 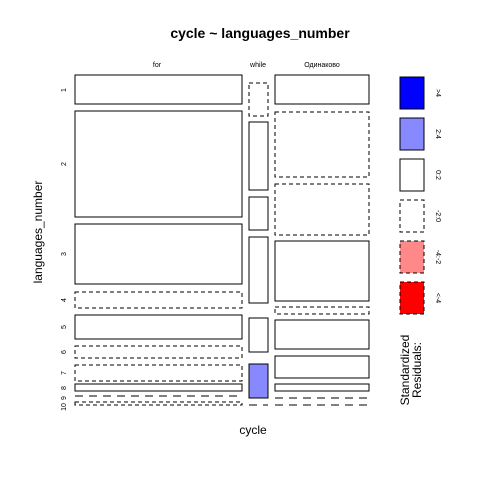 I want to click on x-axis-label: cycle, so click(x=253, y=430).